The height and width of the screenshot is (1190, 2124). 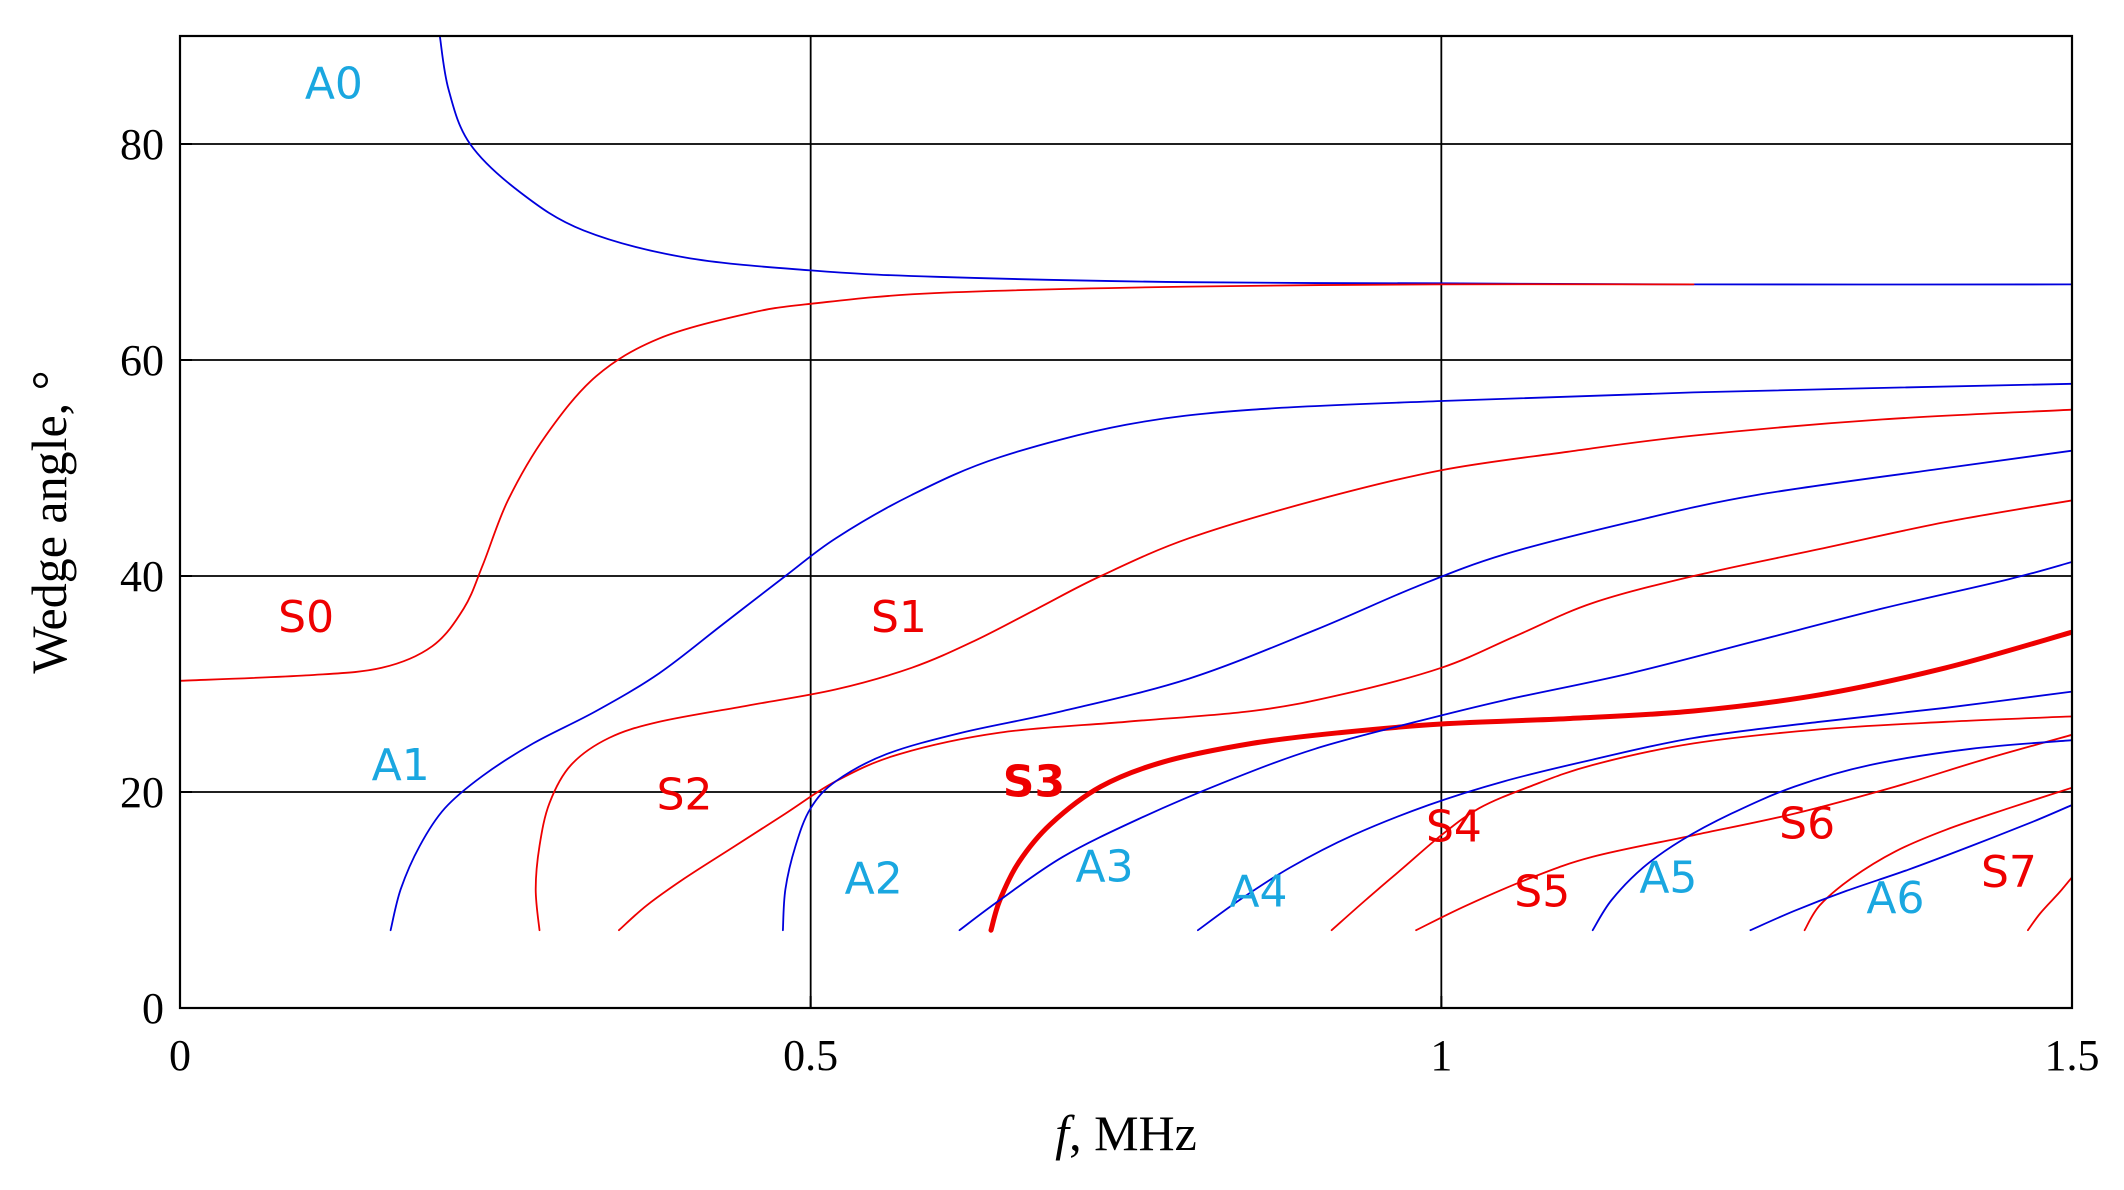 What do you see at coordinates (1441, 1055) in the screenshot?
I see `x-tick-label-1: 1` at bounding box center [1441, 1055].